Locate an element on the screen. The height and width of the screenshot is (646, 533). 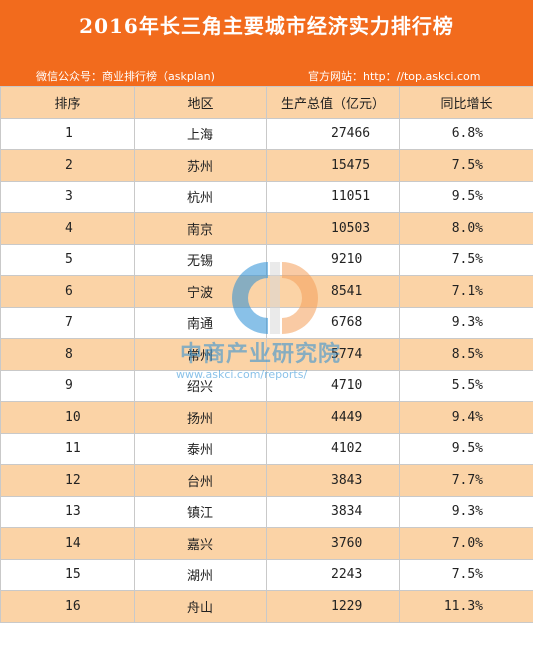
rank-cell: 14 is located at coordinates (67, 543).